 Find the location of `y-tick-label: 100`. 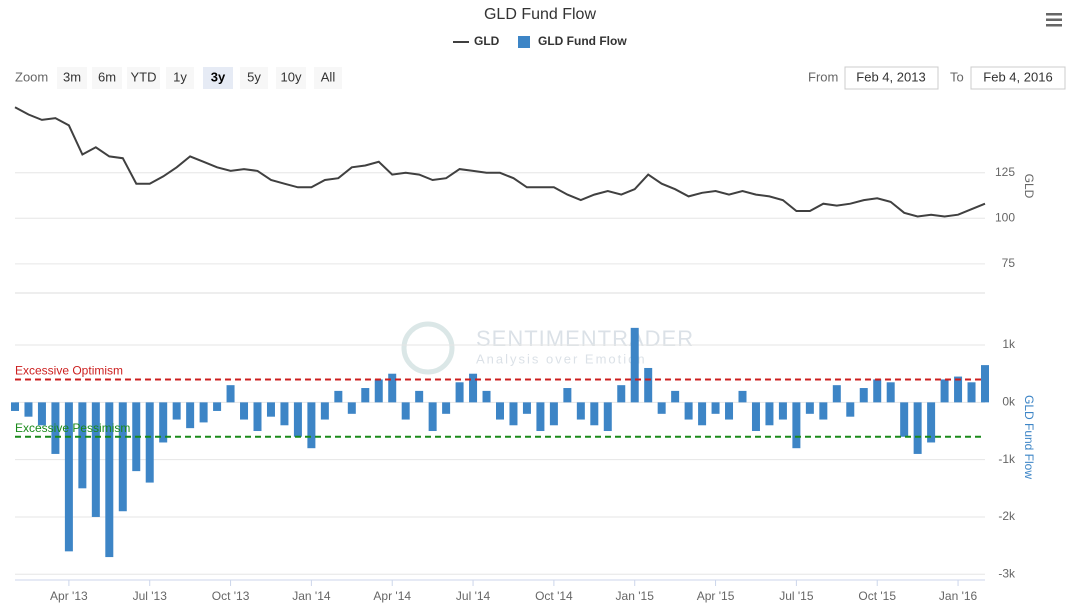

y-tick-label: 100 is located at coordinates (1005, 217).